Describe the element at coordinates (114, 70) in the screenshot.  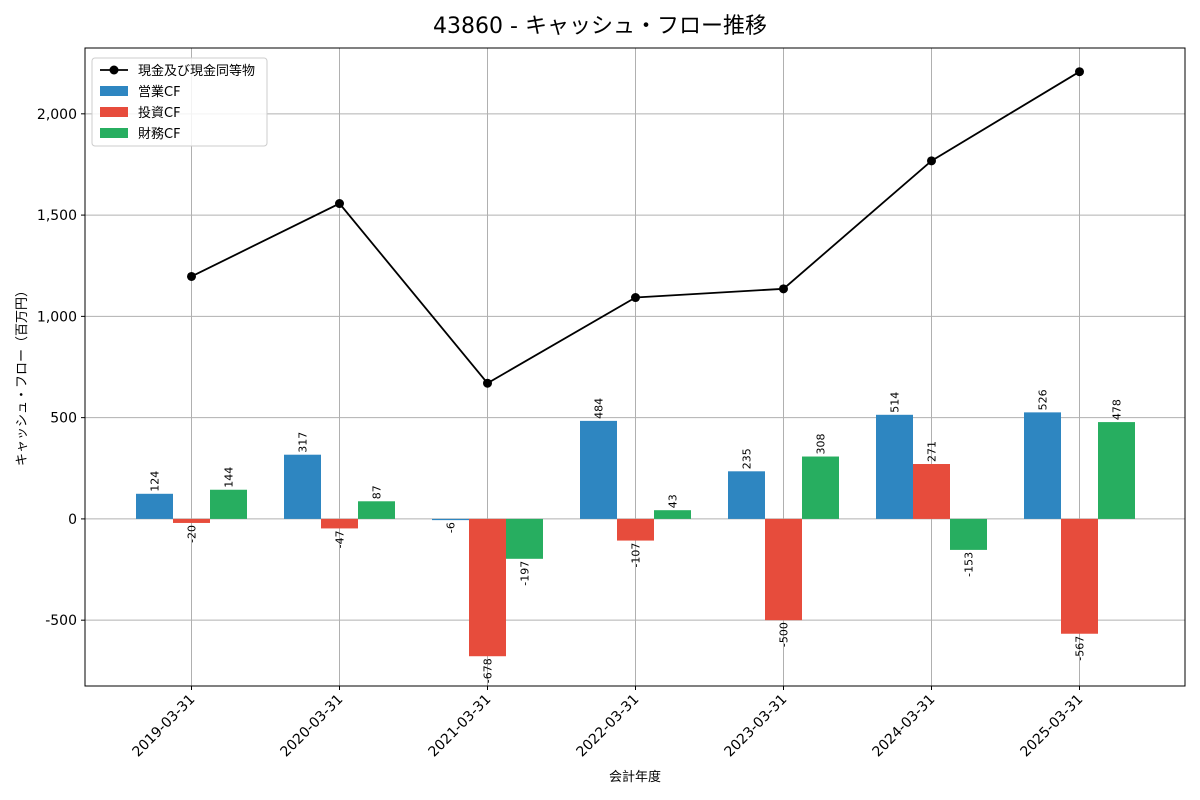
I see `legend-marker` at that location.